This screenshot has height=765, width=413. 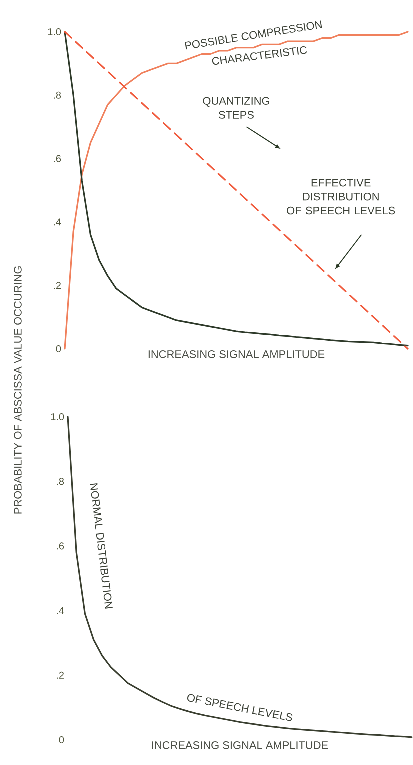 What do you see at coordinates (341, 197) in the screenshot?
I see `annotation: EFFECTIVE DISTRIBUTION OF SPEECH LEVELS` at bounding box center [341, 197].